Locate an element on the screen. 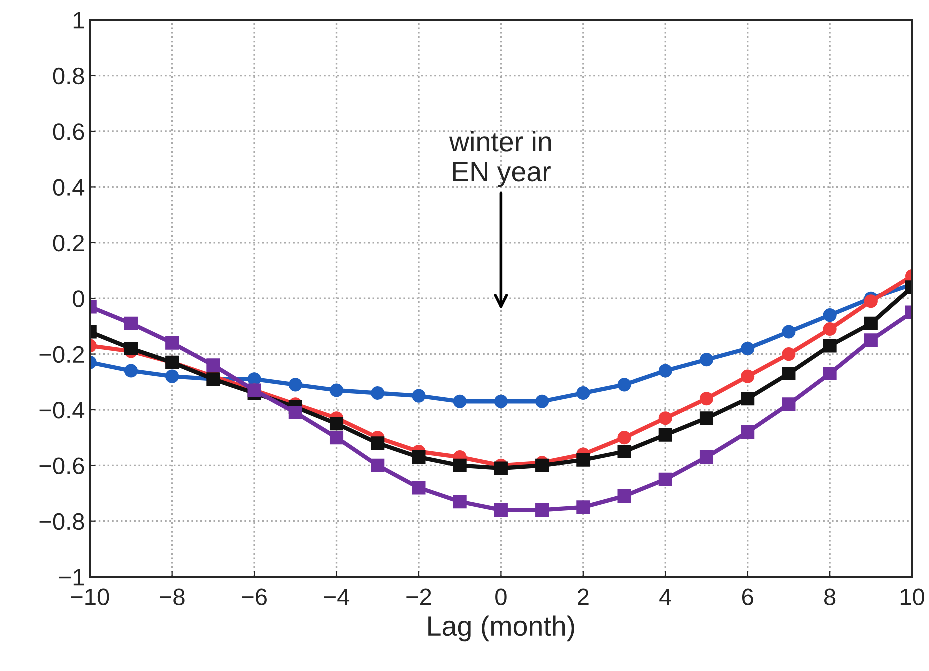 The image size is (929, 671). x-tick-label: −8 is located at coordinates (172, 597).